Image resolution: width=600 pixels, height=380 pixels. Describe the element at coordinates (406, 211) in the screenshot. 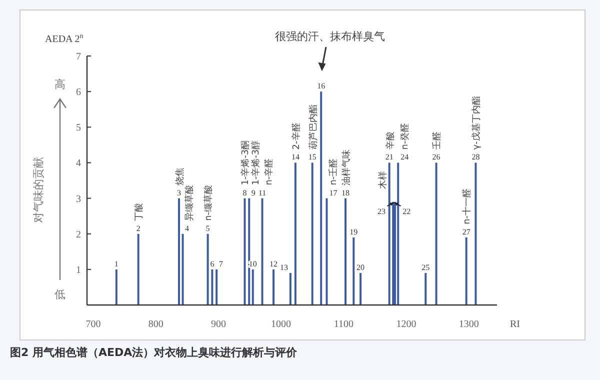

I see `annotation: 22` at that location.